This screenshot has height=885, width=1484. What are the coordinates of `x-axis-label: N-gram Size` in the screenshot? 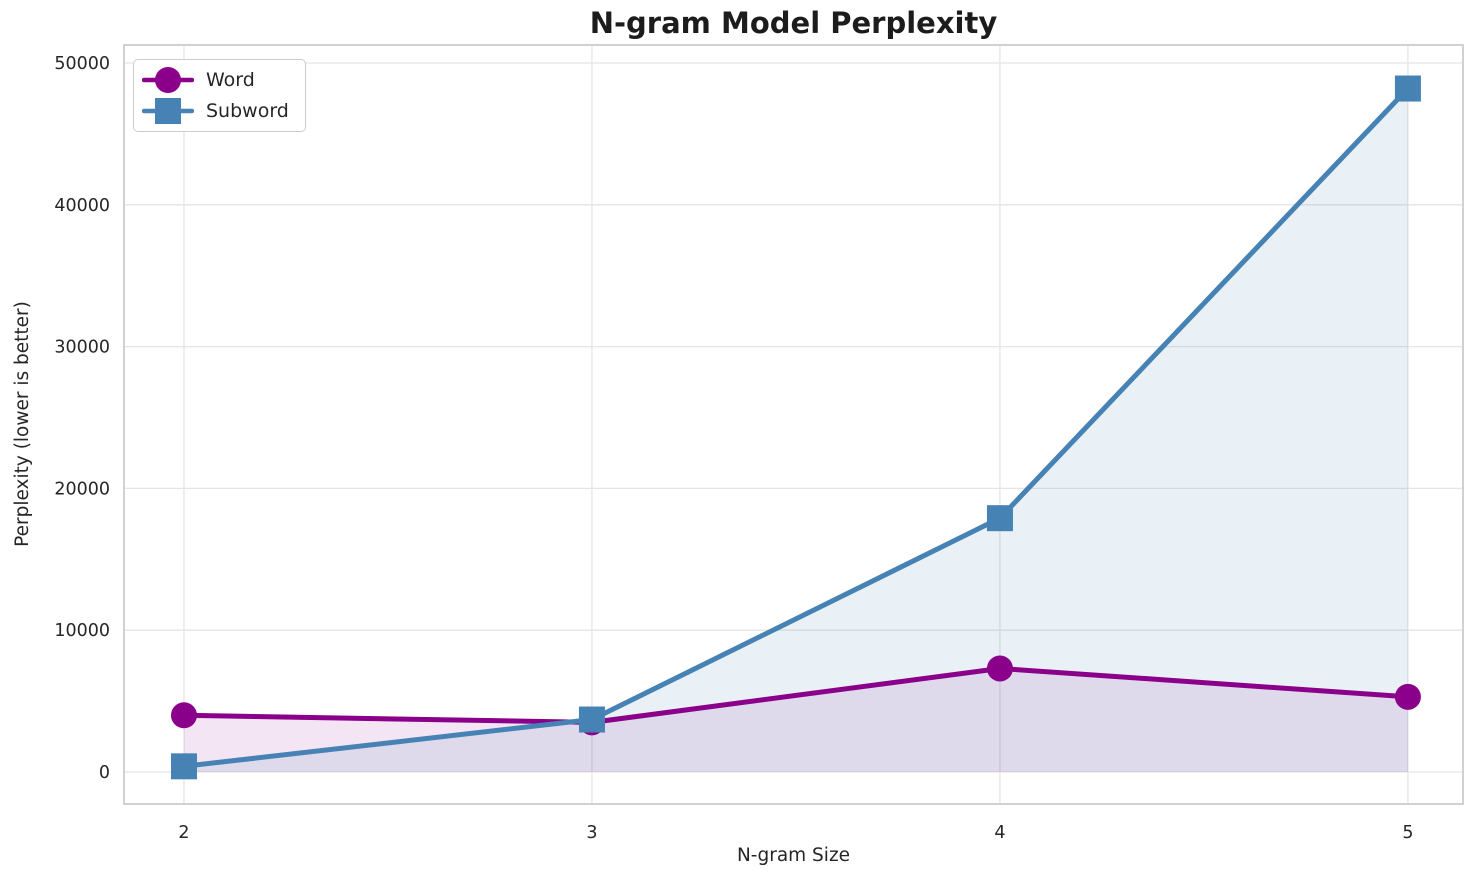 It's located at (793, 855).